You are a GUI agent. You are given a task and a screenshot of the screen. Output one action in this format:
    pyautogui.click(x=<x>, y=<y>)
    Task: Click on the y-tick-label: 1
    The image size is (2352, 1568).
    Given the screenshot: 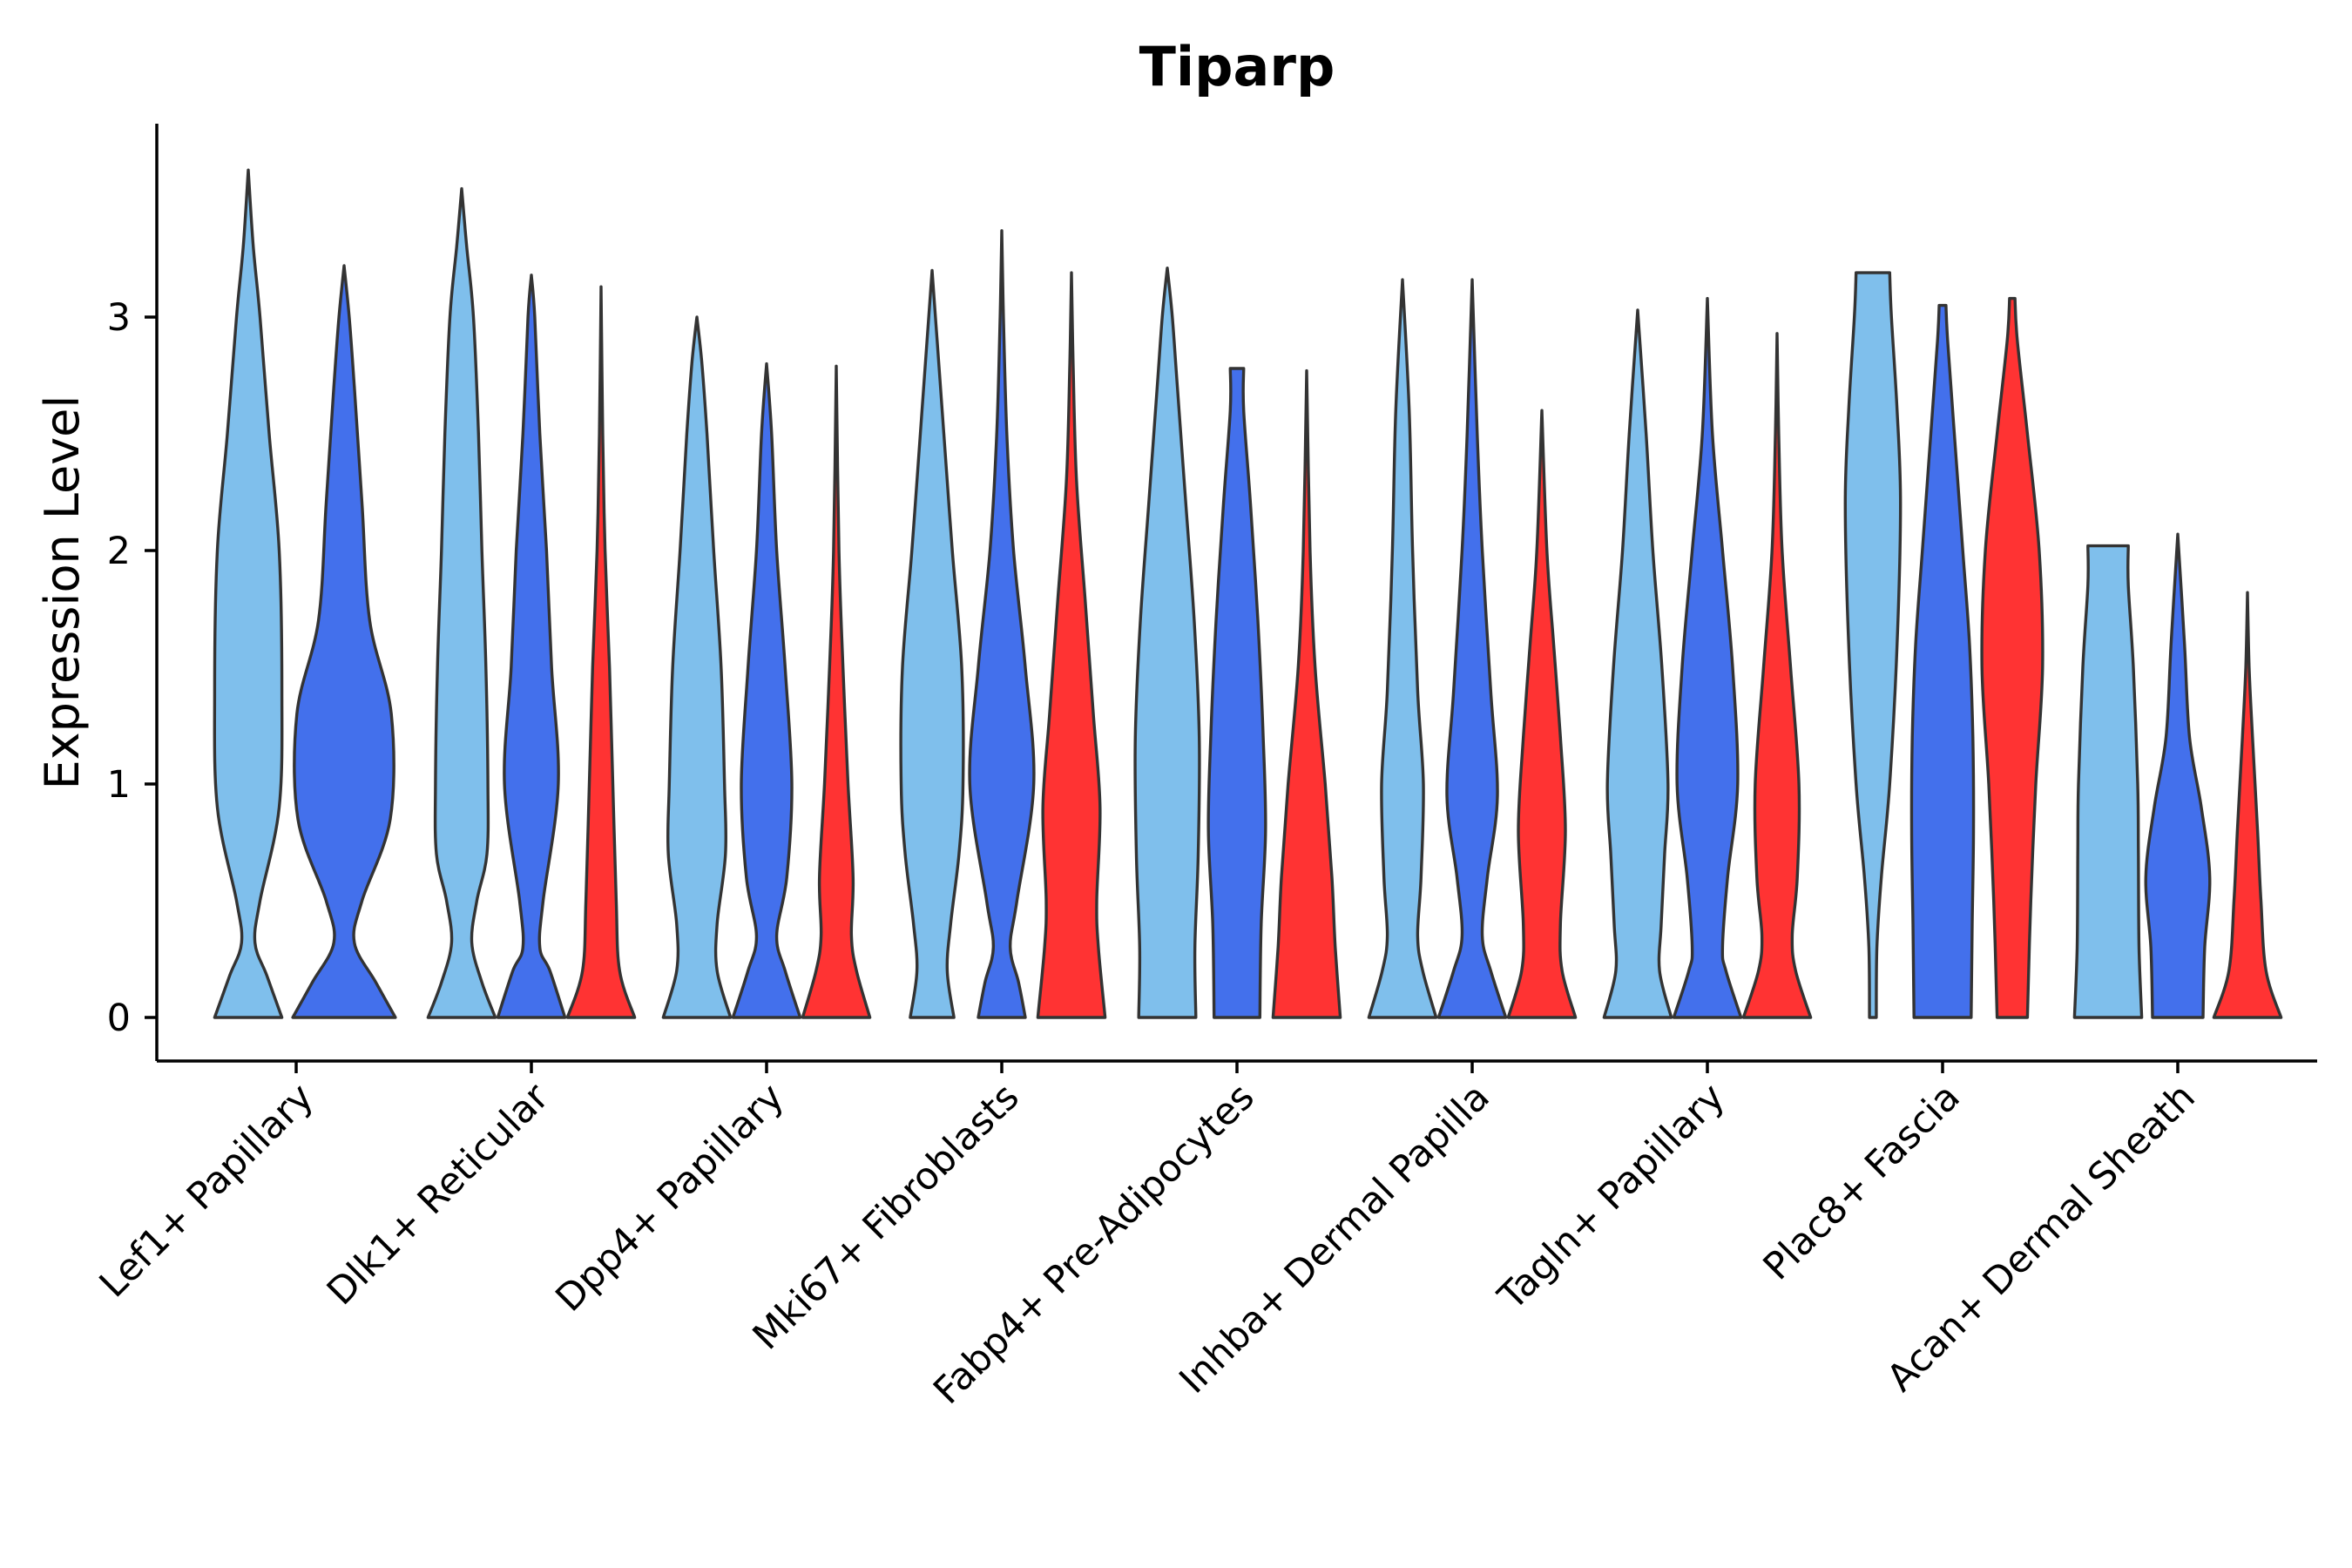 What is the action you would take?
    pyautogui.click(x=119, y=785)
    